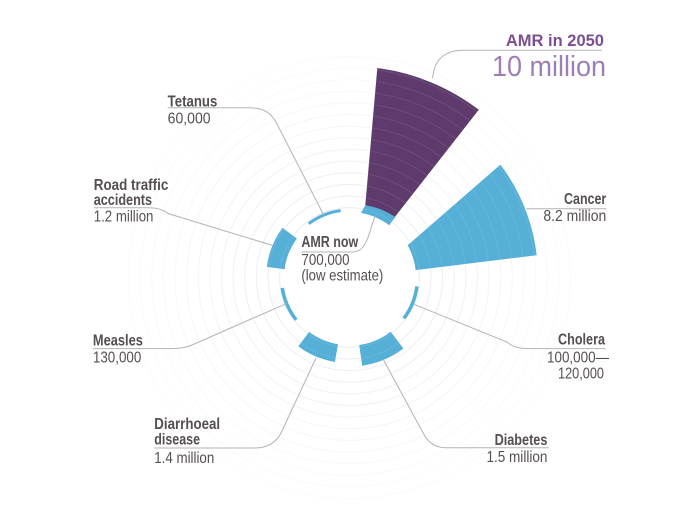 This screenshot has height=530, width=700. What do you see at coordinates (555, 41) in the screenshot?
I see `svg-text: AMR in 2050` at bounding box center [555, 41].